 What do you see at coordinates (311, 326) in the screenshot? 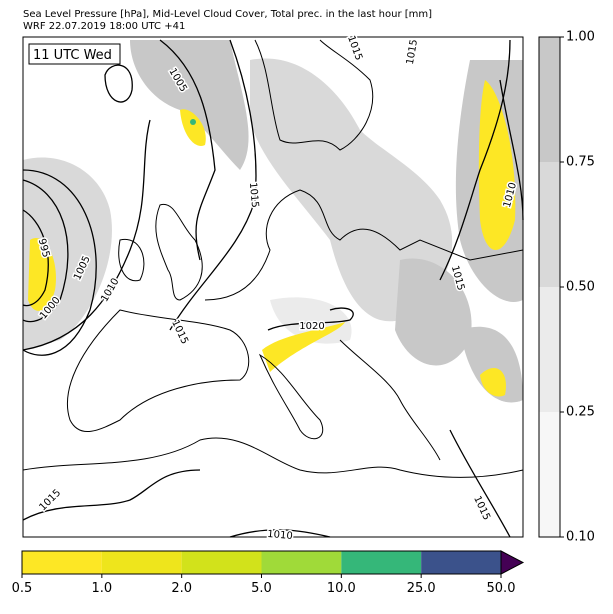
I see `contour-label: 1020` at bounding box center [311, 326].